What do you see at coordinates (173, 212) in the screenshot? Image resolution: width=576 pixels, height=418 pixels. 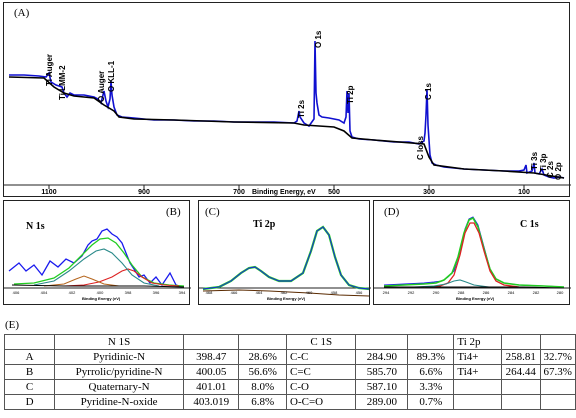 I see `panel-label-b: (B)` at bounding box center [173, 212].